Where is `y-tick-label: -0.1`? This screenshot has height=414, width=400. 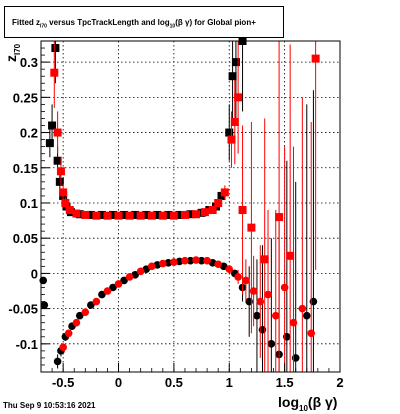
y-tick-label: -0.1 is located at coordinates (27, 344).